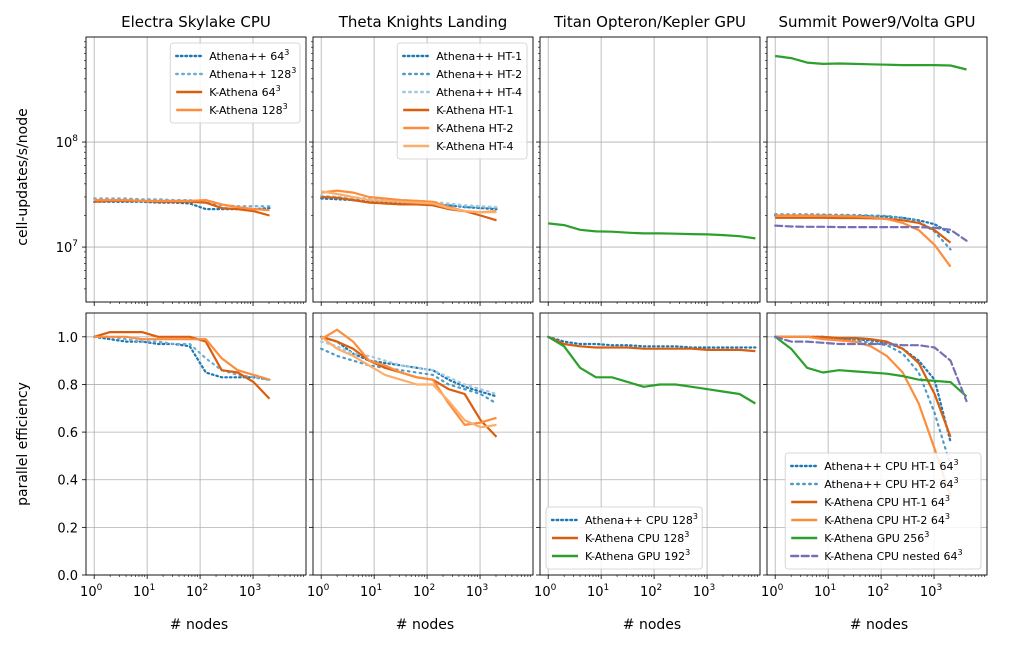 The height and width of the screenshot is (654, 1009). I want to click on panel-6: 10⁰ 10¹ 10² 10³, so click(420, 456).